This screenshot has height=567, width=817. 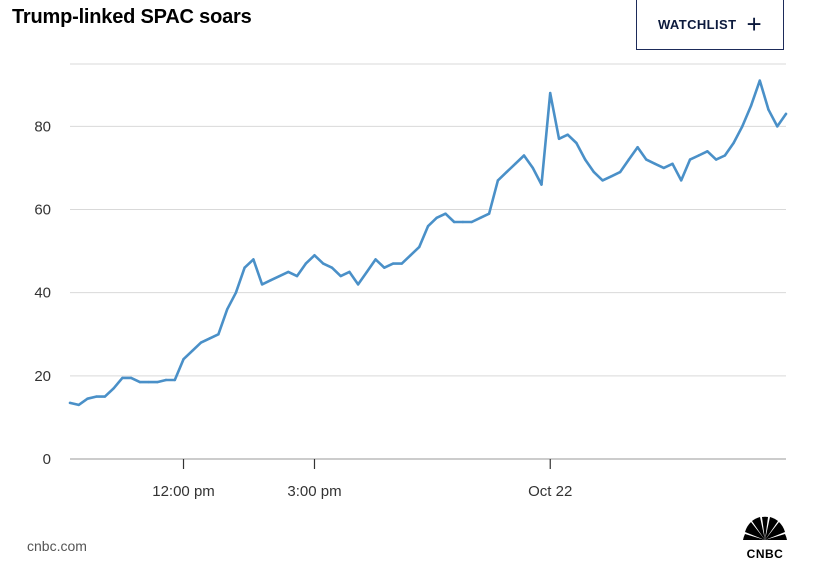 I want to click on y-tick-label: 0, so click(x=47, y=459).